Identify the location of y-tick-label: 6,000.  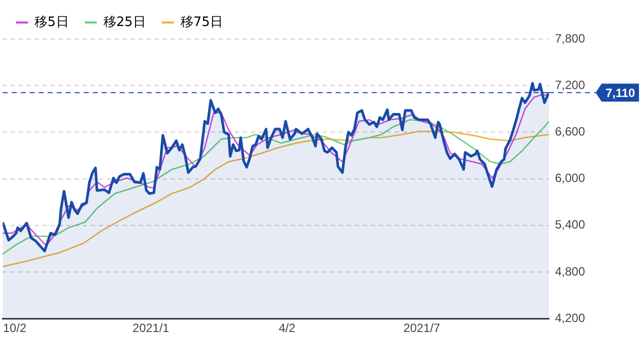
(570, 178).